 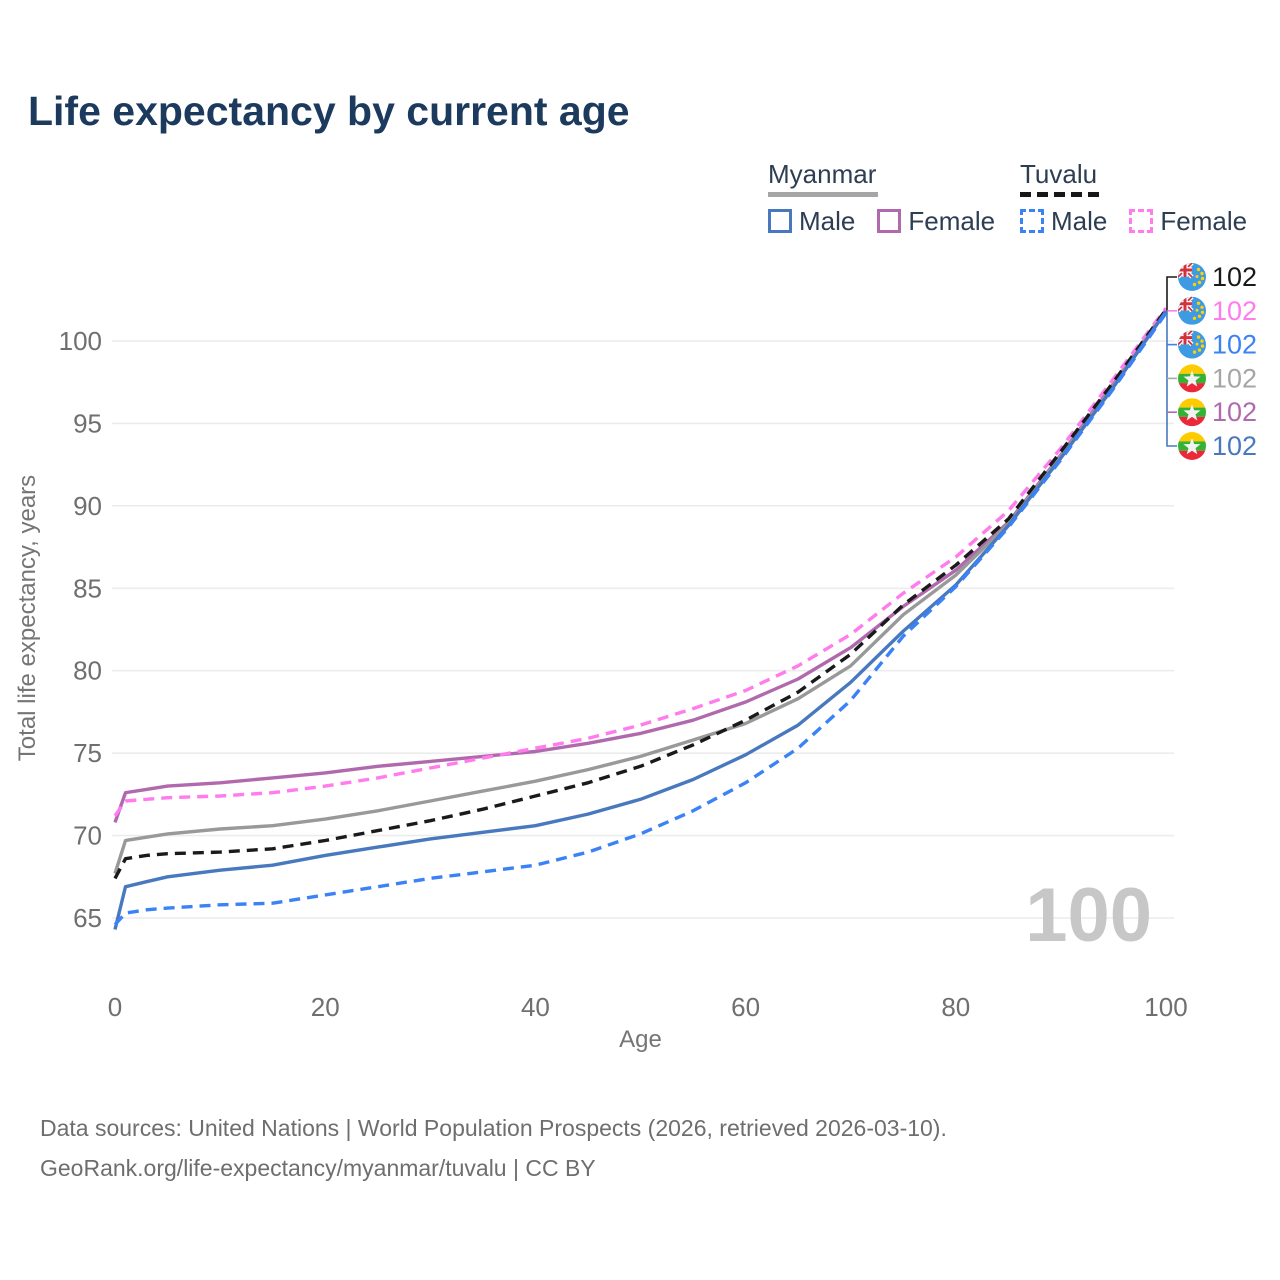 What do you see at coordinates (823, 194) in the screenshot?
I see `legend-underline-solid` at bounding box center [823, 194].